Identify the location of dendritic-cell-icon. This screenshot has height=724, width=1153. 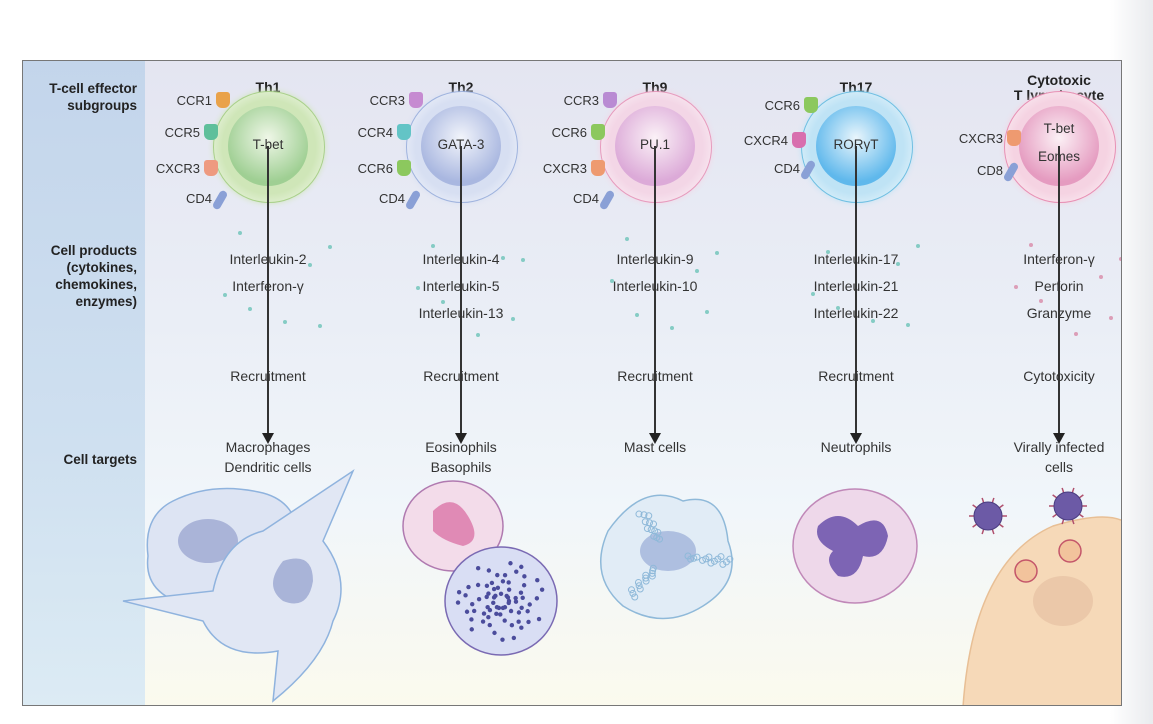
(238, 585).